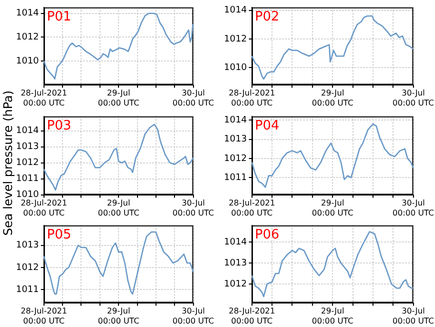 This screenshot has width=435, height=327. What do you see at coordinates (59, 126) in the screenshot?
I see `chart-title: P03` at bounding box center [59, 126].